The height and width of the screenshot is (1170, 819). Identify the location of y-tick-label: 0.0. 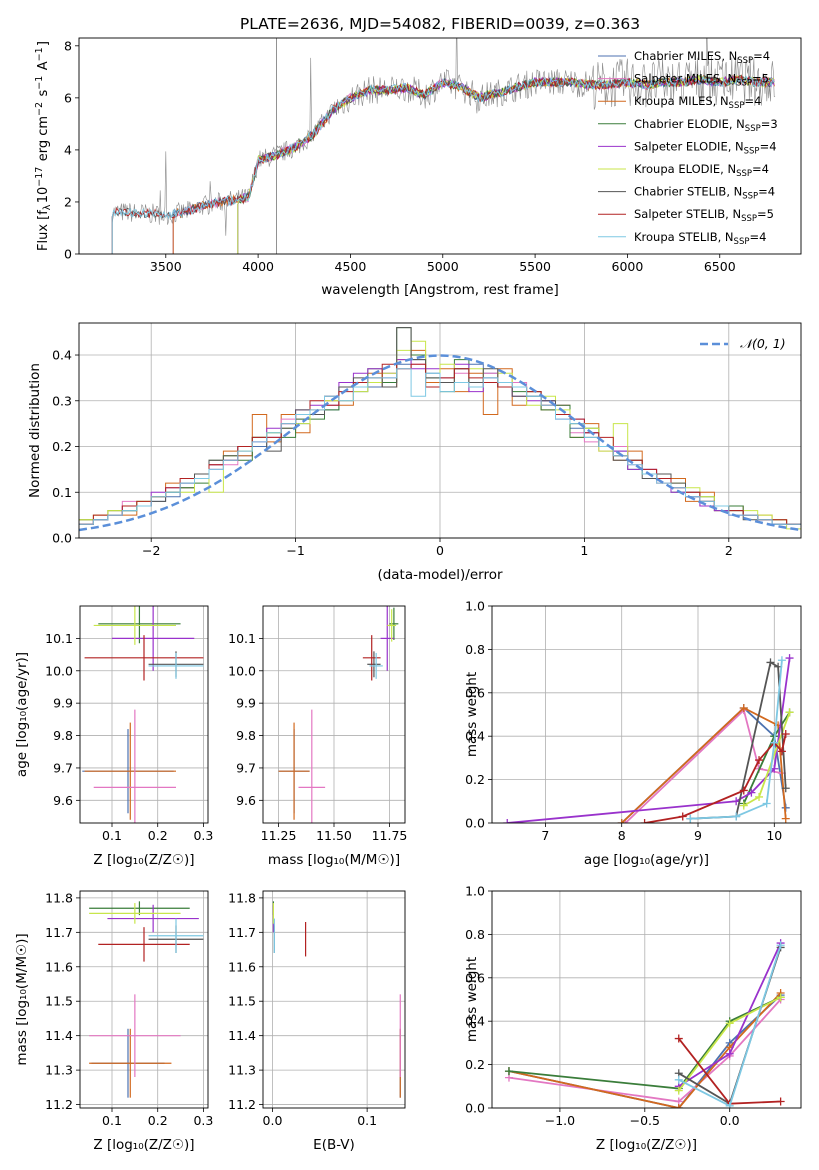
(475, 823).